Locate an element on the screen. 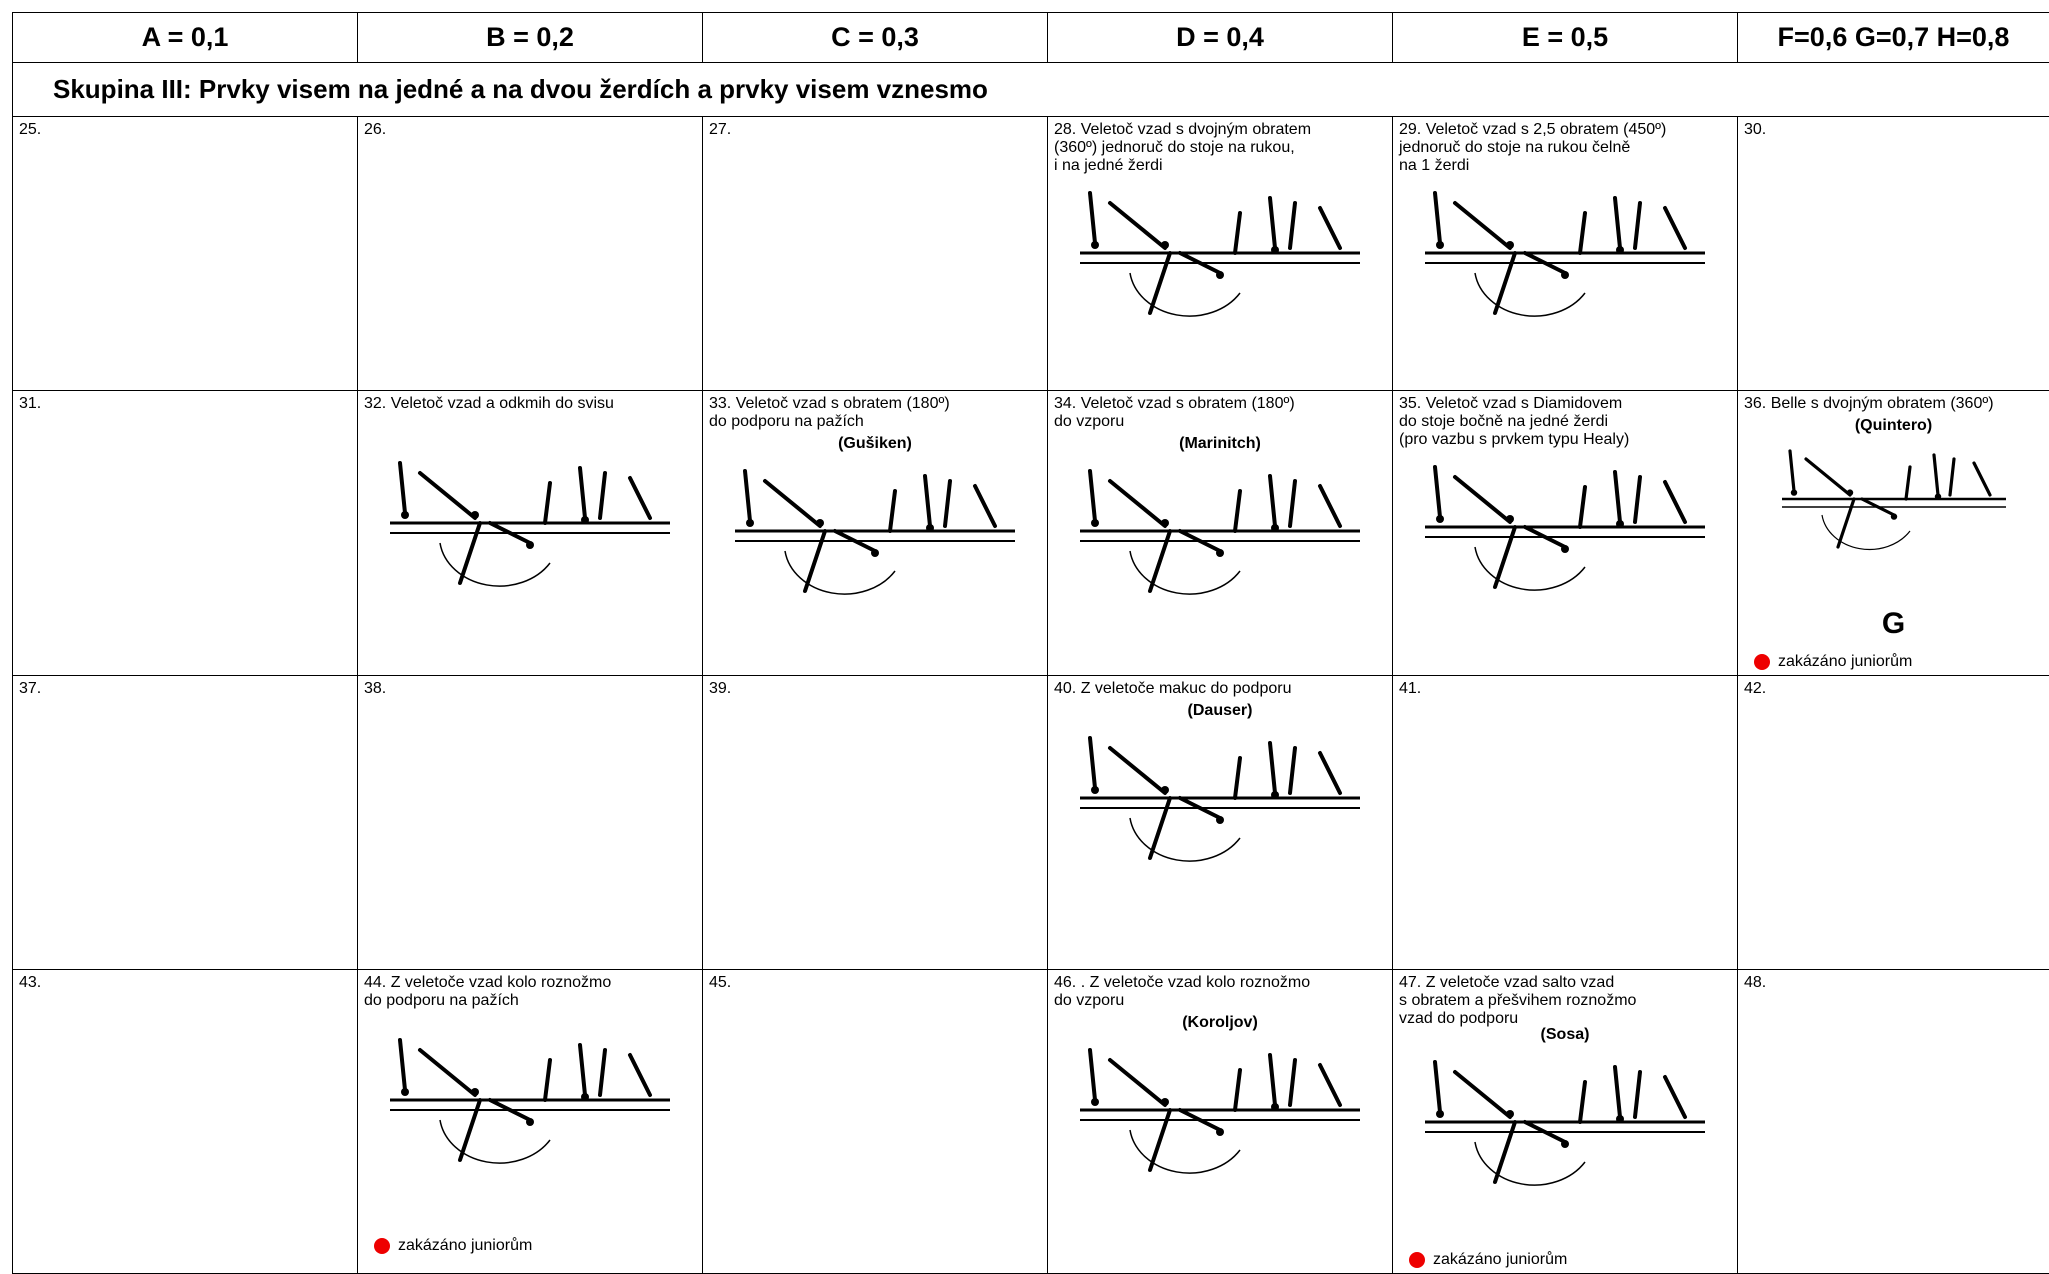  column-header: A = 0,1 is located at coordinates (185, 38).